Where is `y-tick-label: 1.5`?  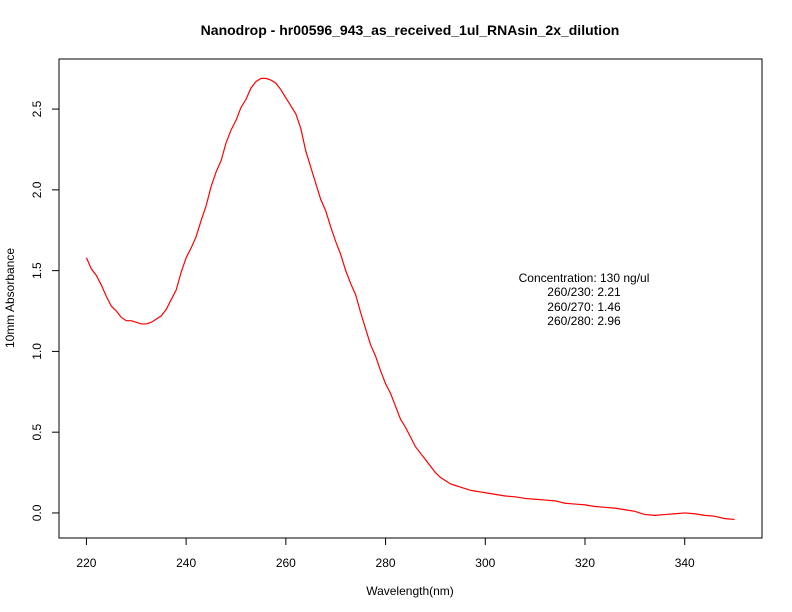
y-tick-label: 1.5 is located at coordinates (37, 270).